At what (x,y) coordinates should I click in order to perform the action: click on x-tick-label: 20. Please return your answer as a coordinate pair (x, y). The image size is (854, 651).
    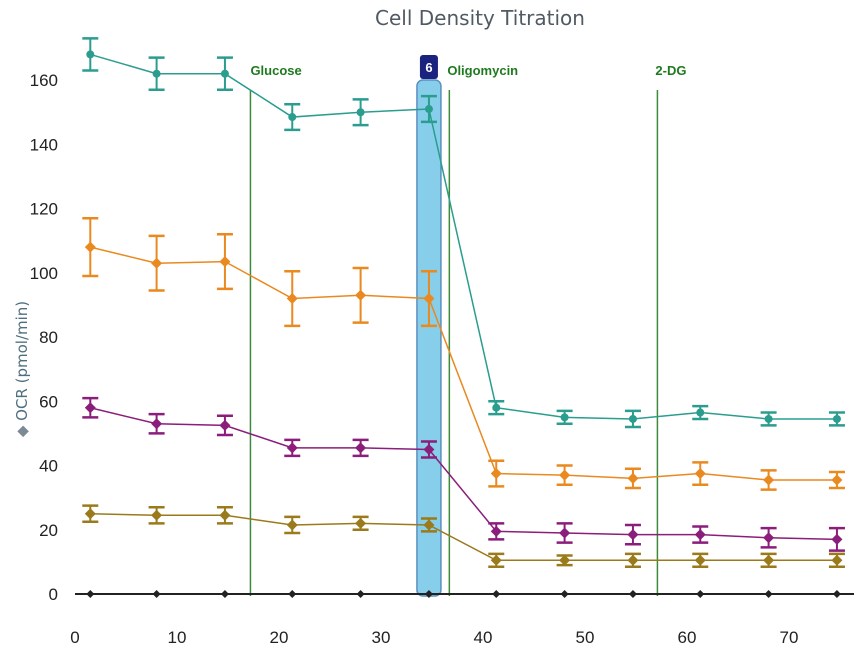
    Looking at the image, I should click on (279, 637).